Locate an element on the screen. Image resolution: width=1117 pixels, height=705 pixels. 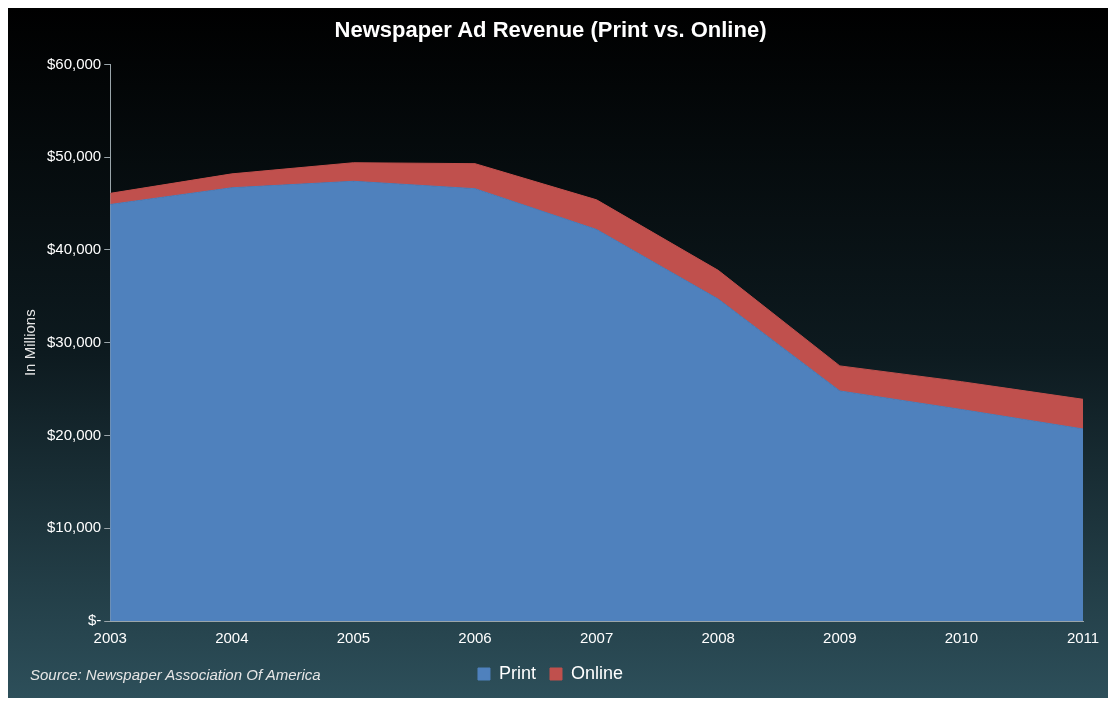
x-tick-label: 2008 is located at coordinates (718, 638).